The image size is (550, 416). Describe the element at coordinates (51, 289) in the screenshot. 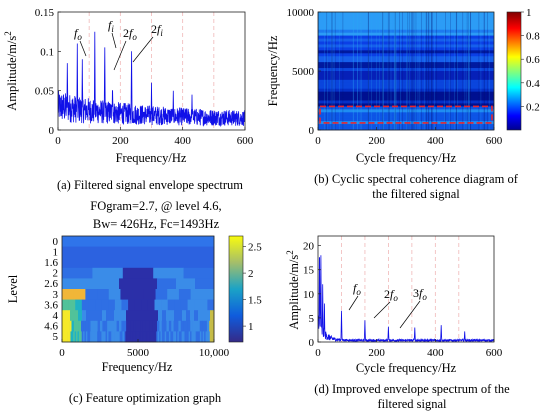

I see `panel-c-level-ticks: 011.622.633.644.65` at that location.